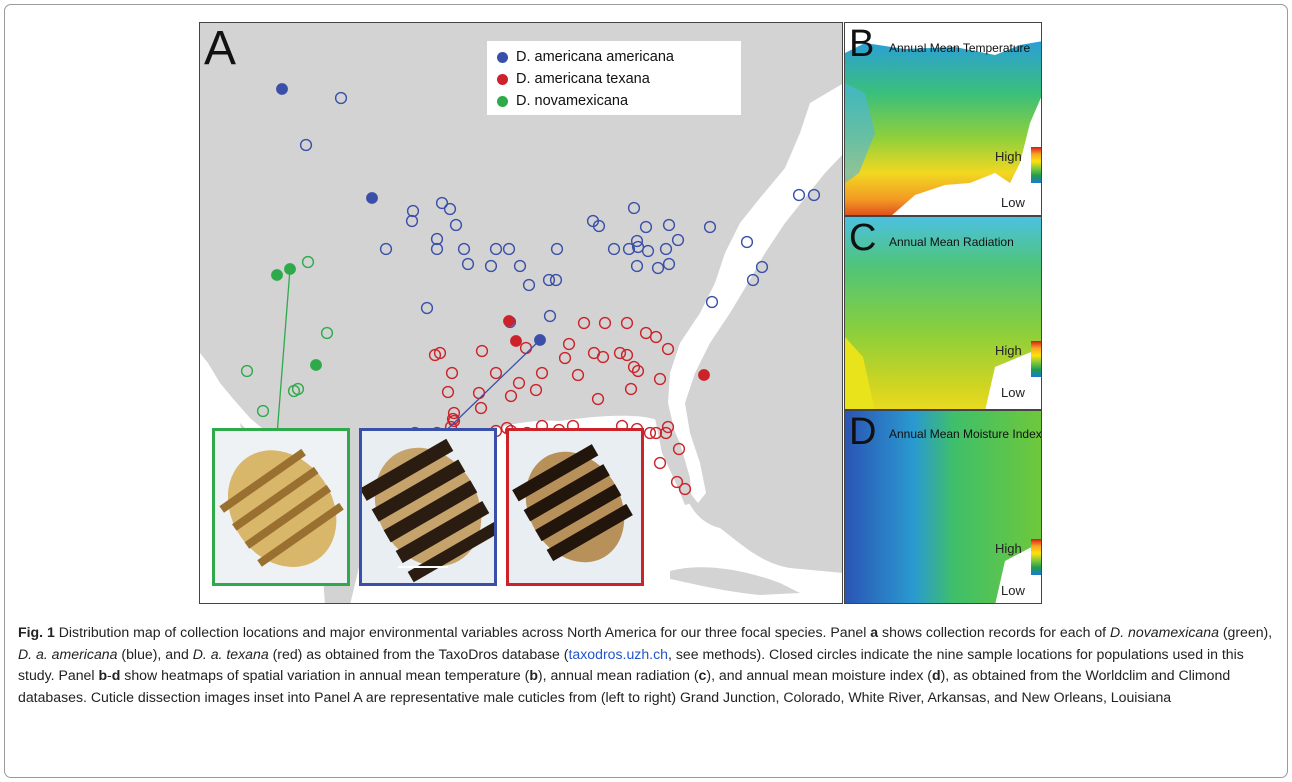  What do you see at coordinates (943, 313) in the screenshot?
I see `radiation-heatmap` at bounding box center [943, 313].